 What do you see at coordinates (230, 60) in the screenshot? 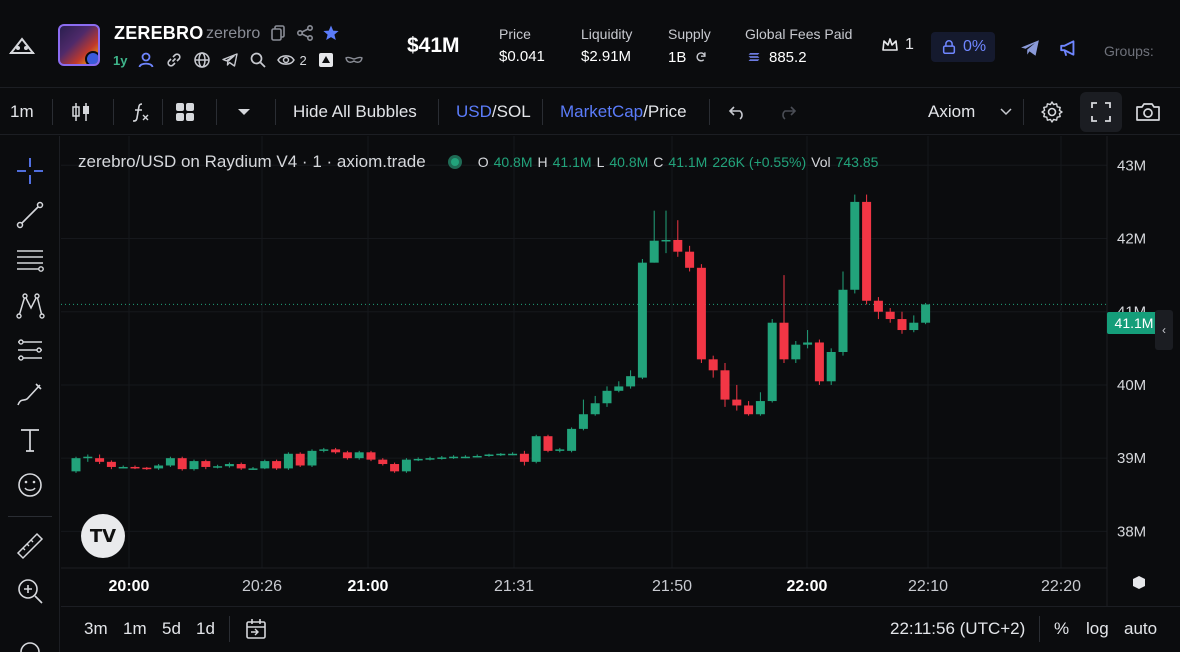
I see `telegram-icon` at bounding box center [230, 60].